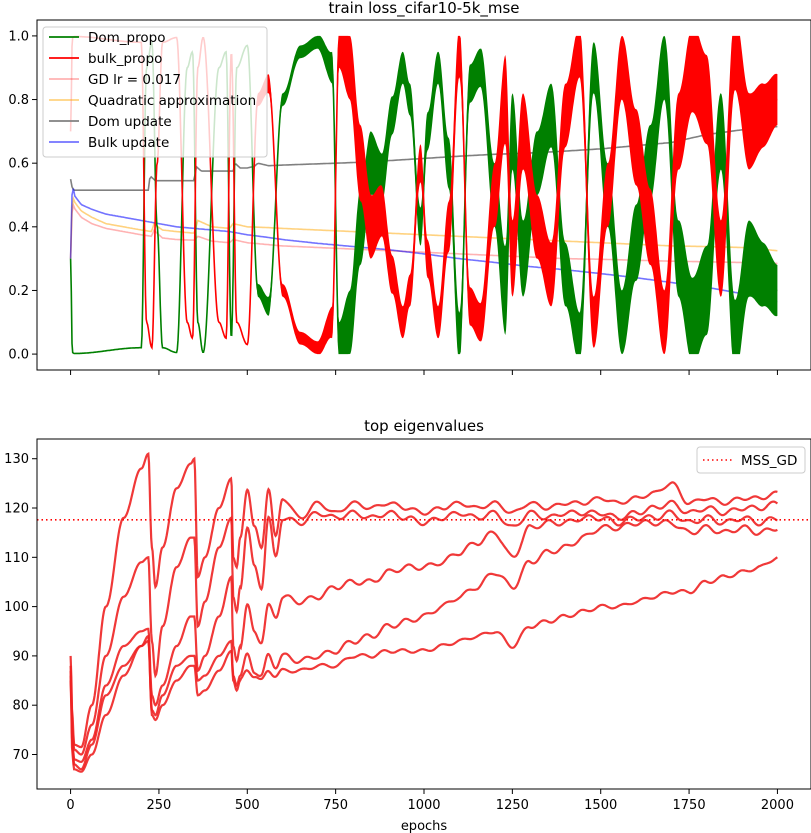 The width and height of the screenshot is (811, 833). Describe the element at coordinates (20, 656) in the screenshot. I see `bottom-y-tick-label: 90` at that location.